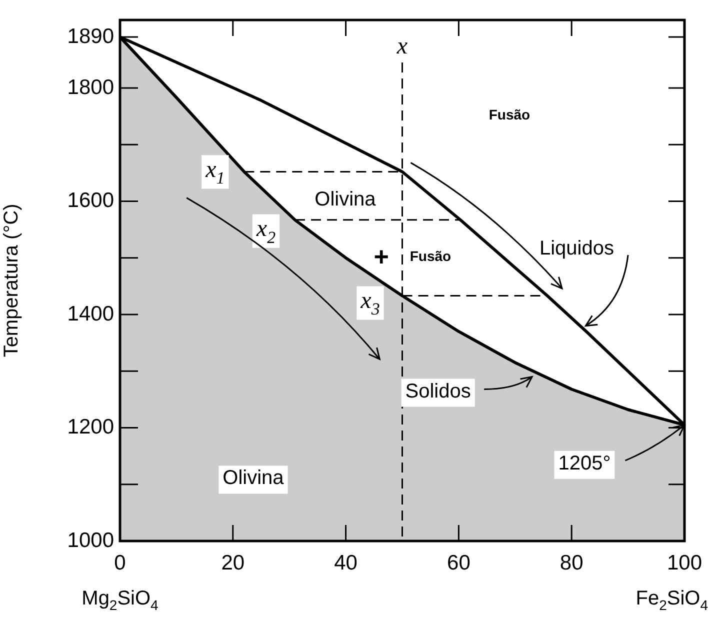  I want to click on y-tick-label: 1200, so click(90, 427).